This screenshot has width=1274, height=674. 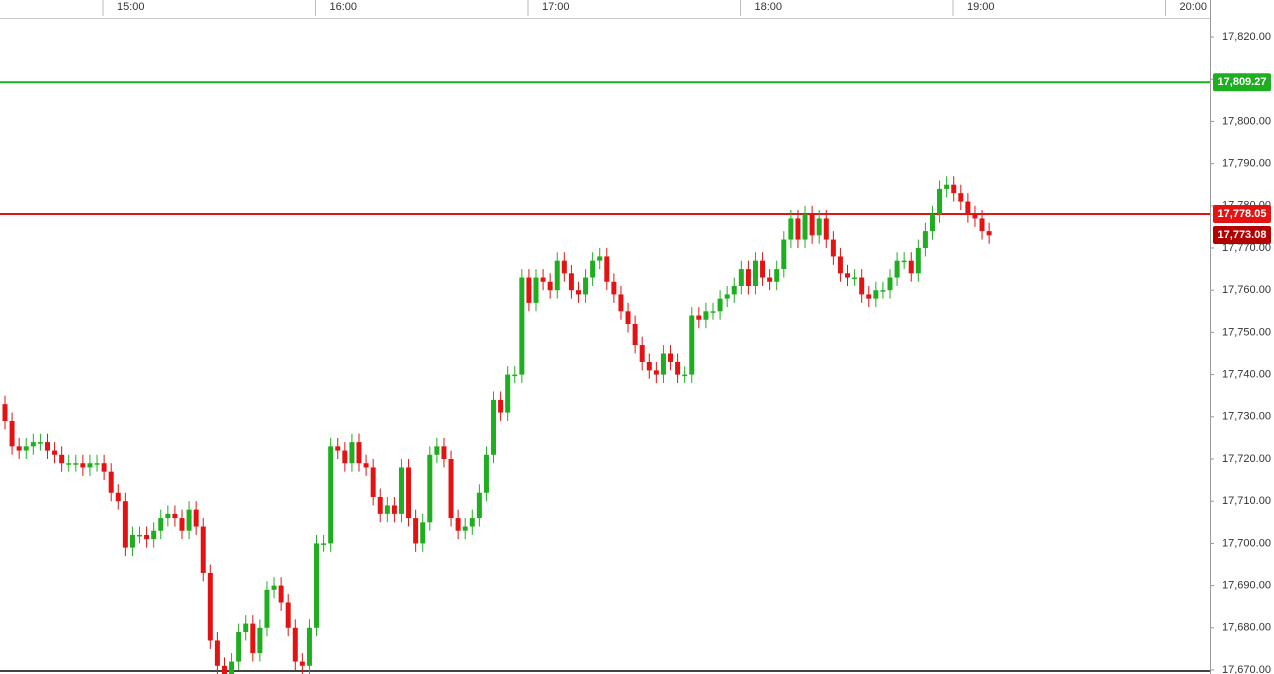 What do you see at coordinates (769, 7) in the screenshot?
I see `x-tick-label: 18:00` at bounding box center [769, 7].